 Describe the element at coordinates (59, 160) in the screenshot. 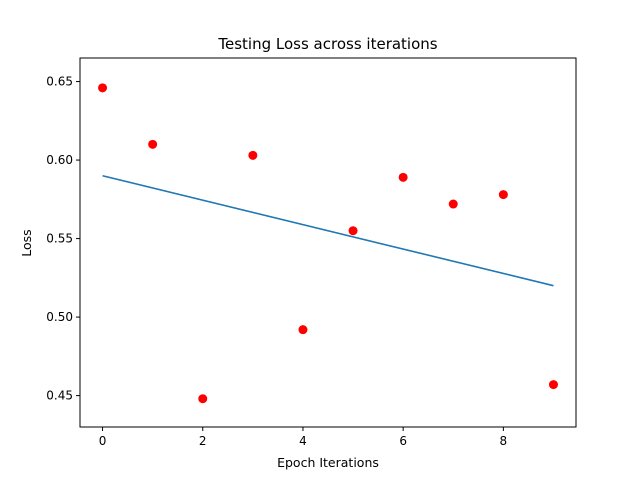

I see `y-tick-label: 0.60` at that location.